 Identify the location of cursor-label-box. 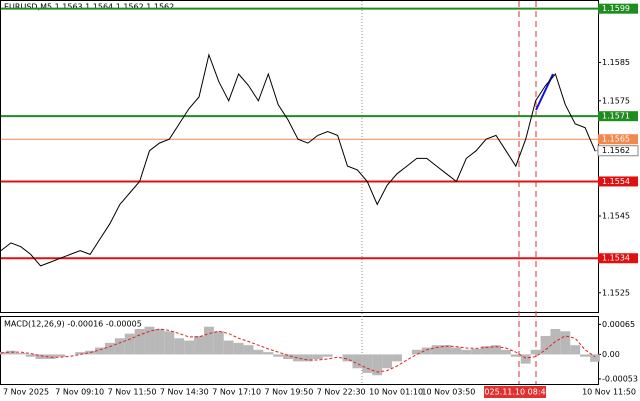
(515, 392).